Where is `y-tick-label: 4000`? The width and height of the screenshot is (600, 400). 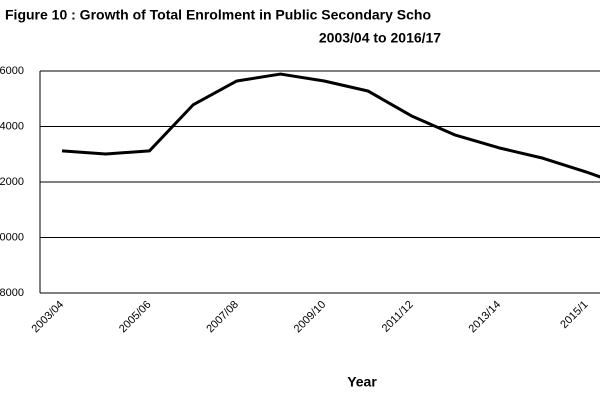
y-tick-label: 4000 is located at coordinates (12, 126).